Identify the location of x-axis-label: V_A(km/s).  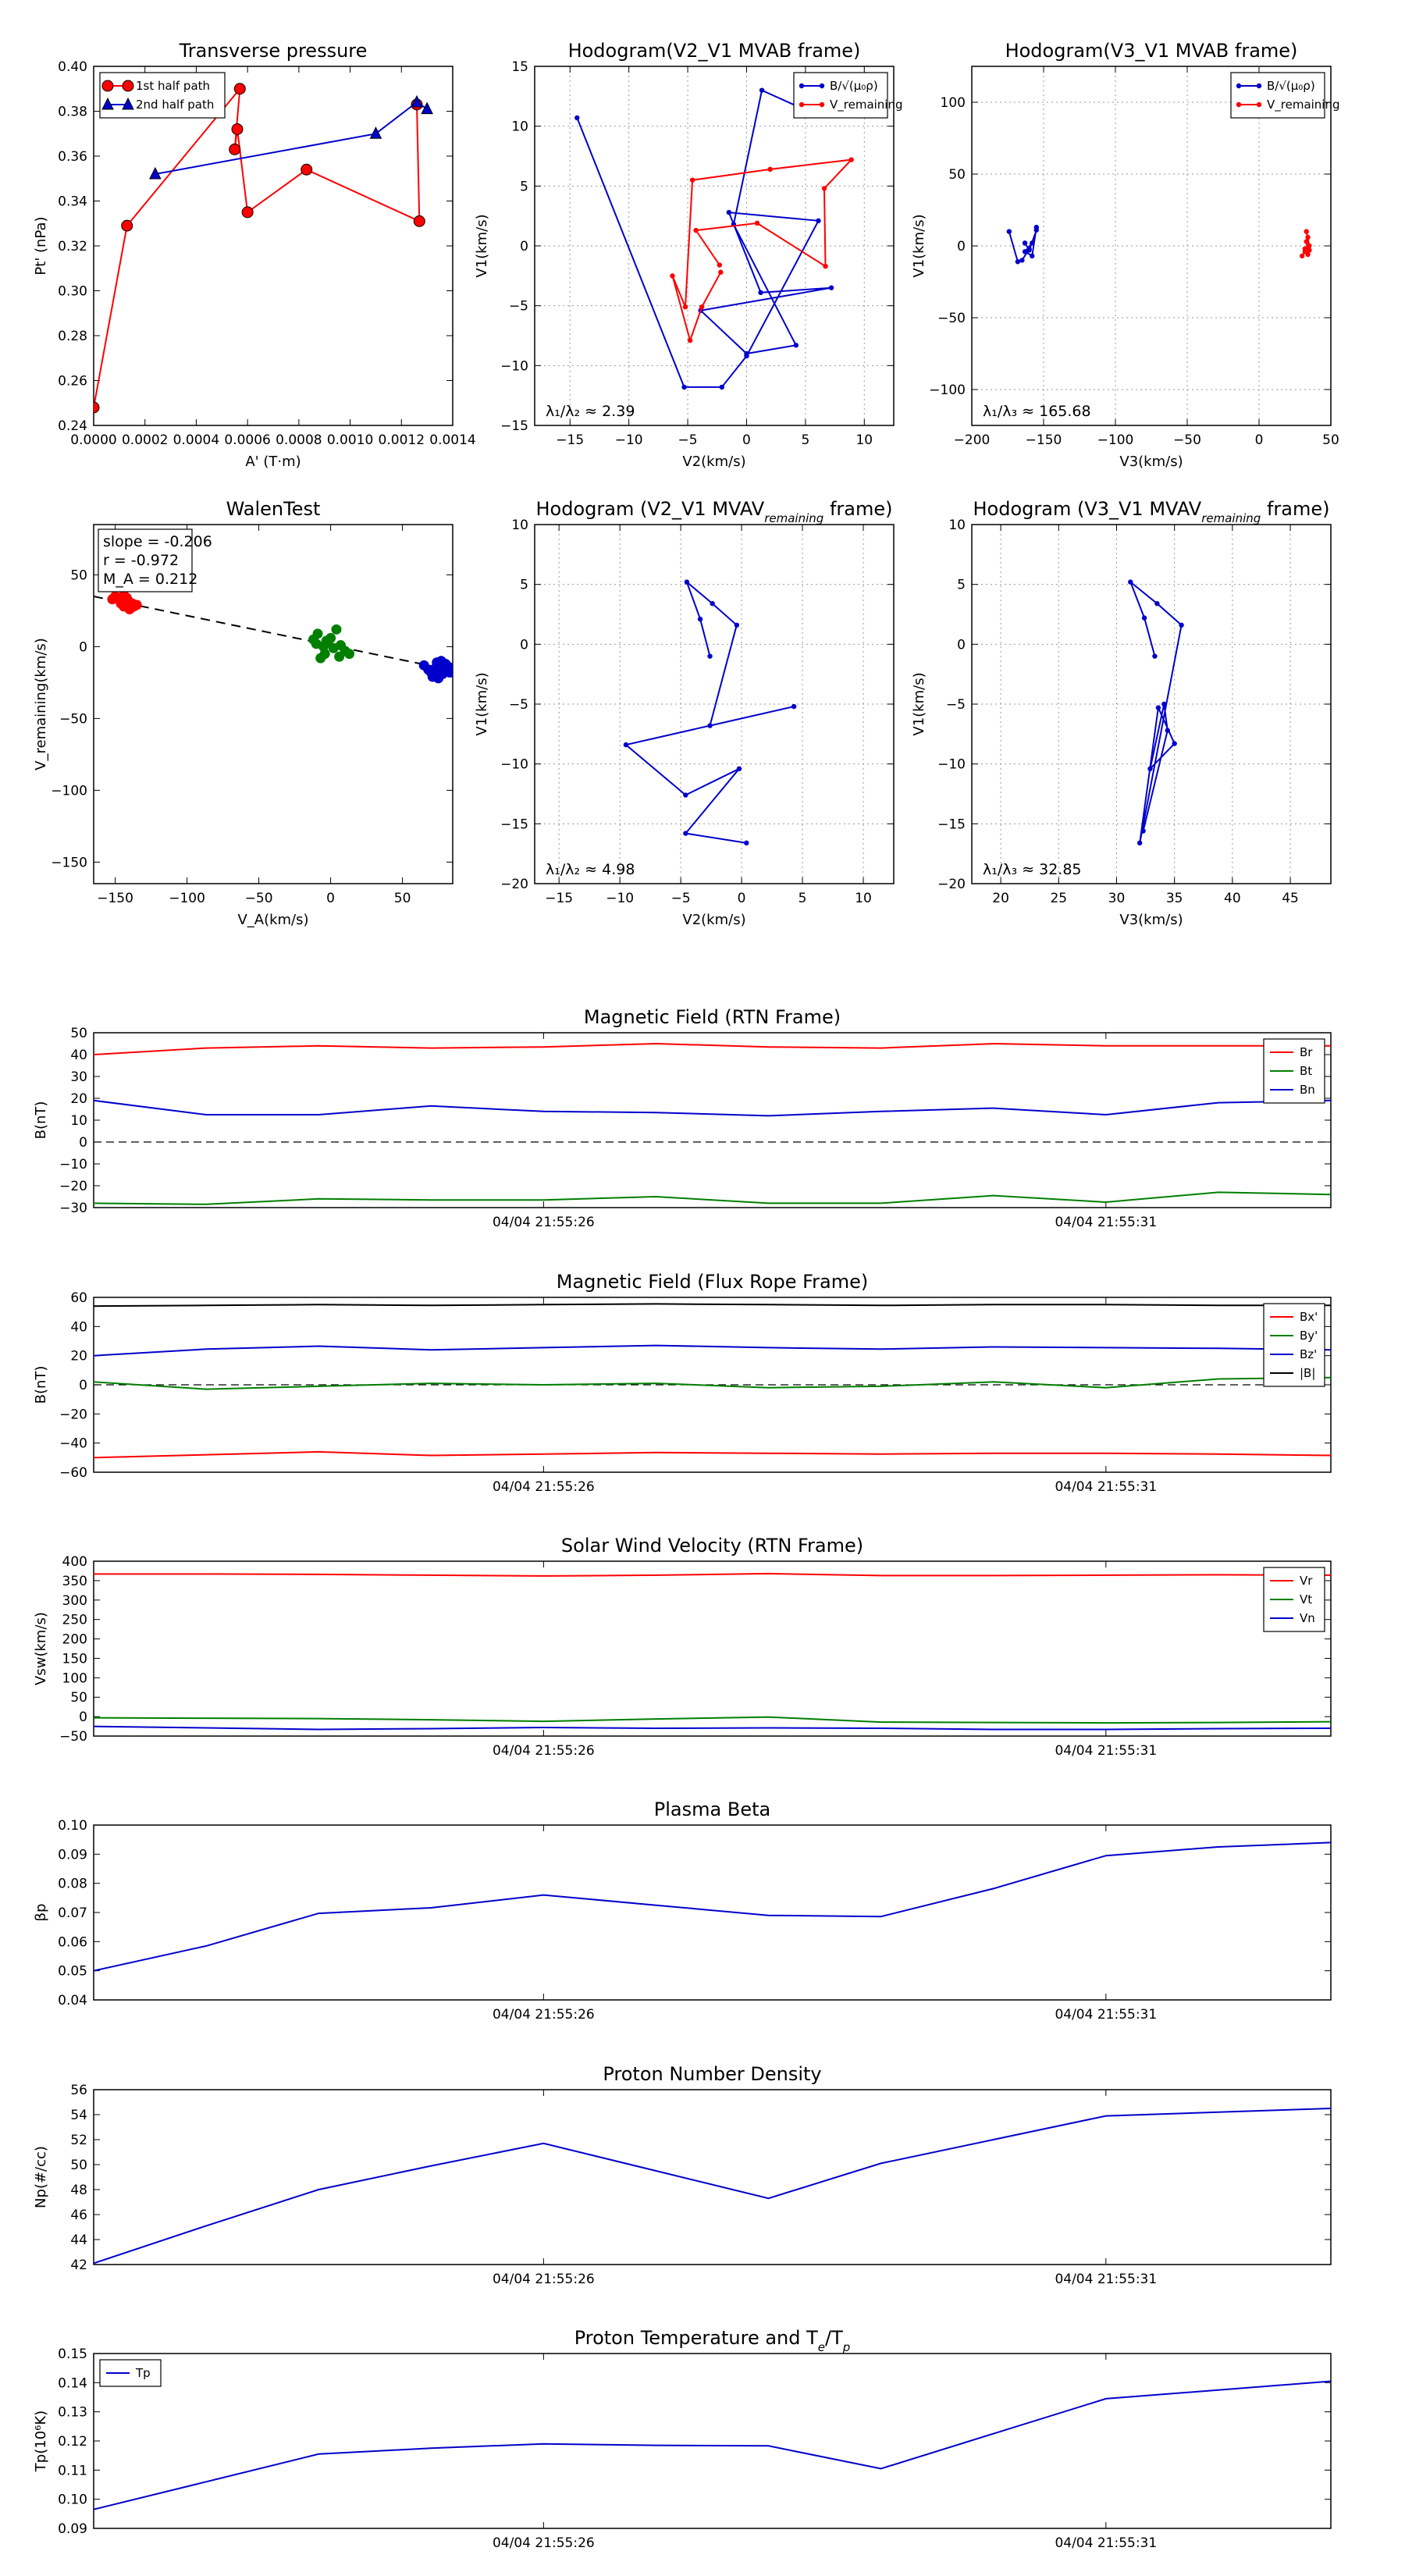
(272, 920).